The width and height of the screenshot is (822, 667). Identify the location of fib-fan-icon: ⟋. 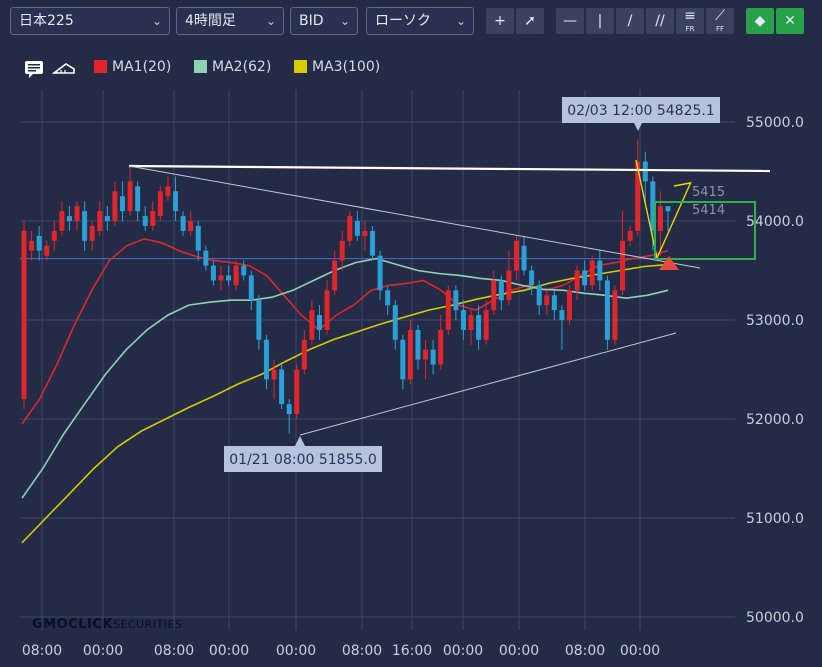
(720, 16).